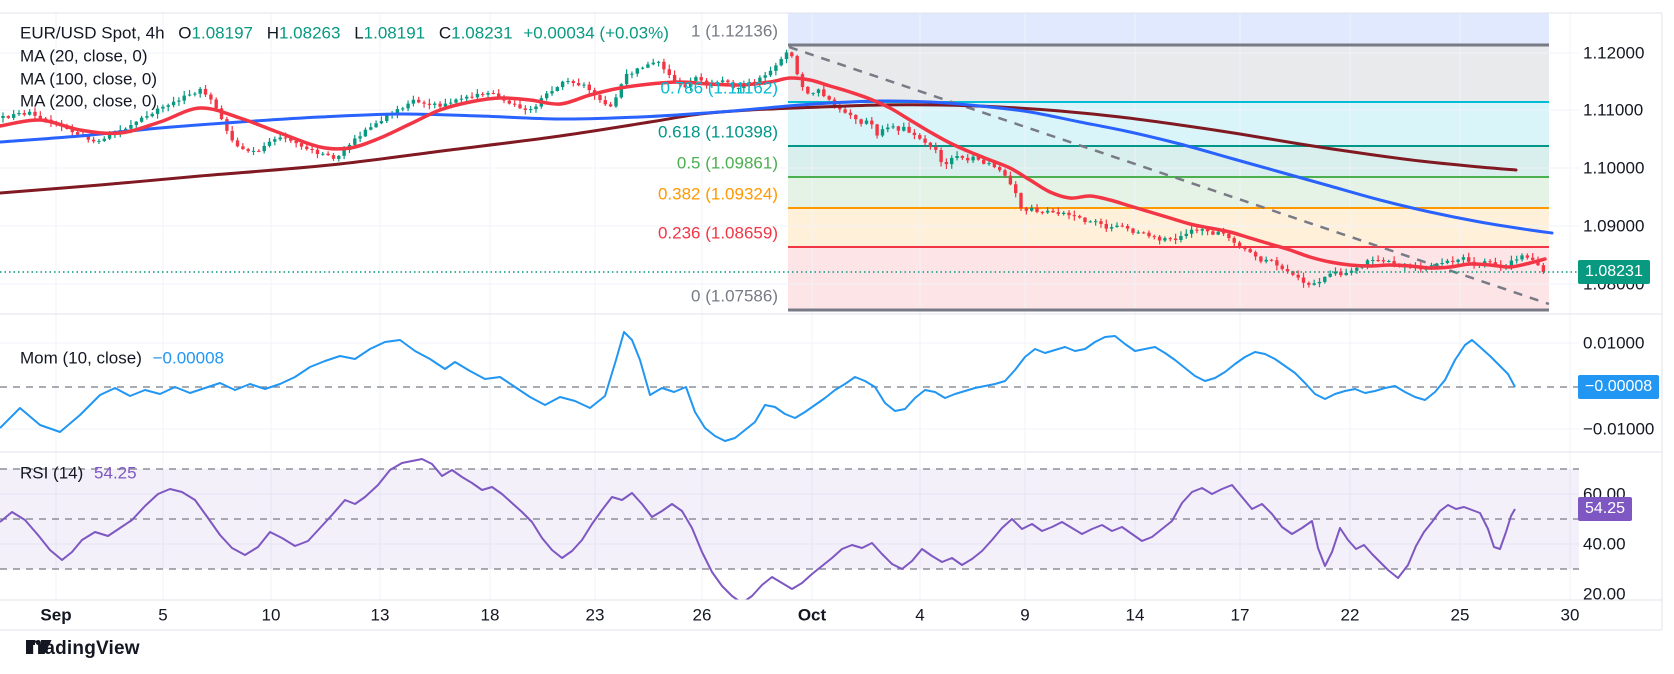 This screenshot has height=674, width=1674. I want to click on ma200-legend: MA (200, close, 0), so click(88, 101).